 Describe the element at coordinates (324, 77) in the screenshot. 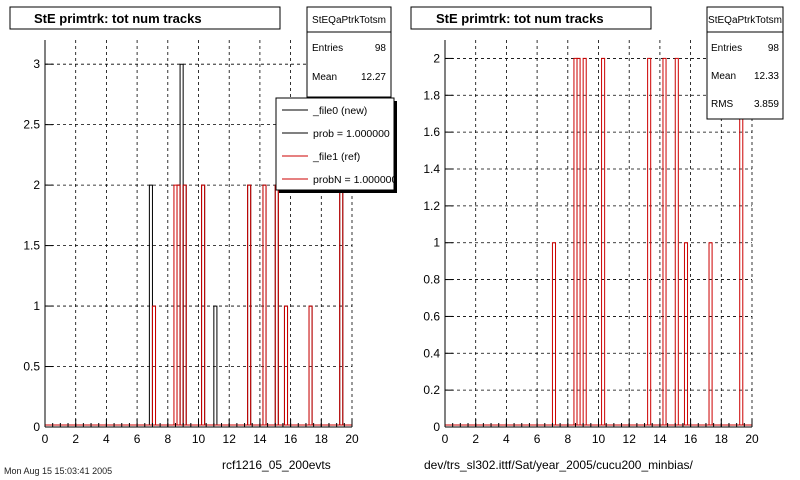

I see `left-mean-label: Mean` at that location.